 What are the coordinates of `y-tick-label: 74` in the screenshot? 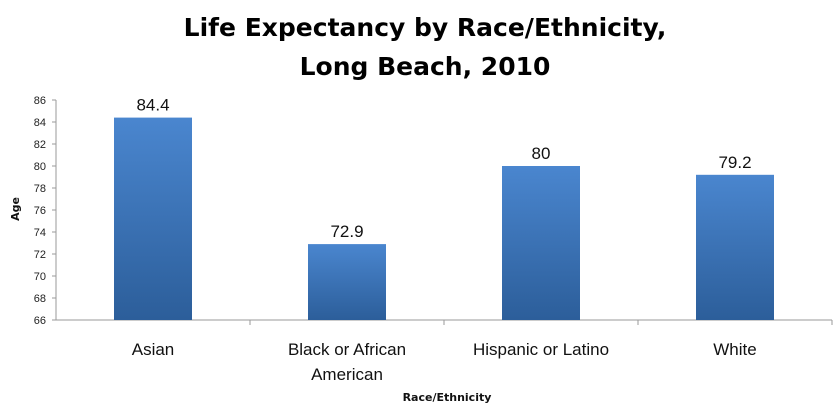 It's located at (40, 233).